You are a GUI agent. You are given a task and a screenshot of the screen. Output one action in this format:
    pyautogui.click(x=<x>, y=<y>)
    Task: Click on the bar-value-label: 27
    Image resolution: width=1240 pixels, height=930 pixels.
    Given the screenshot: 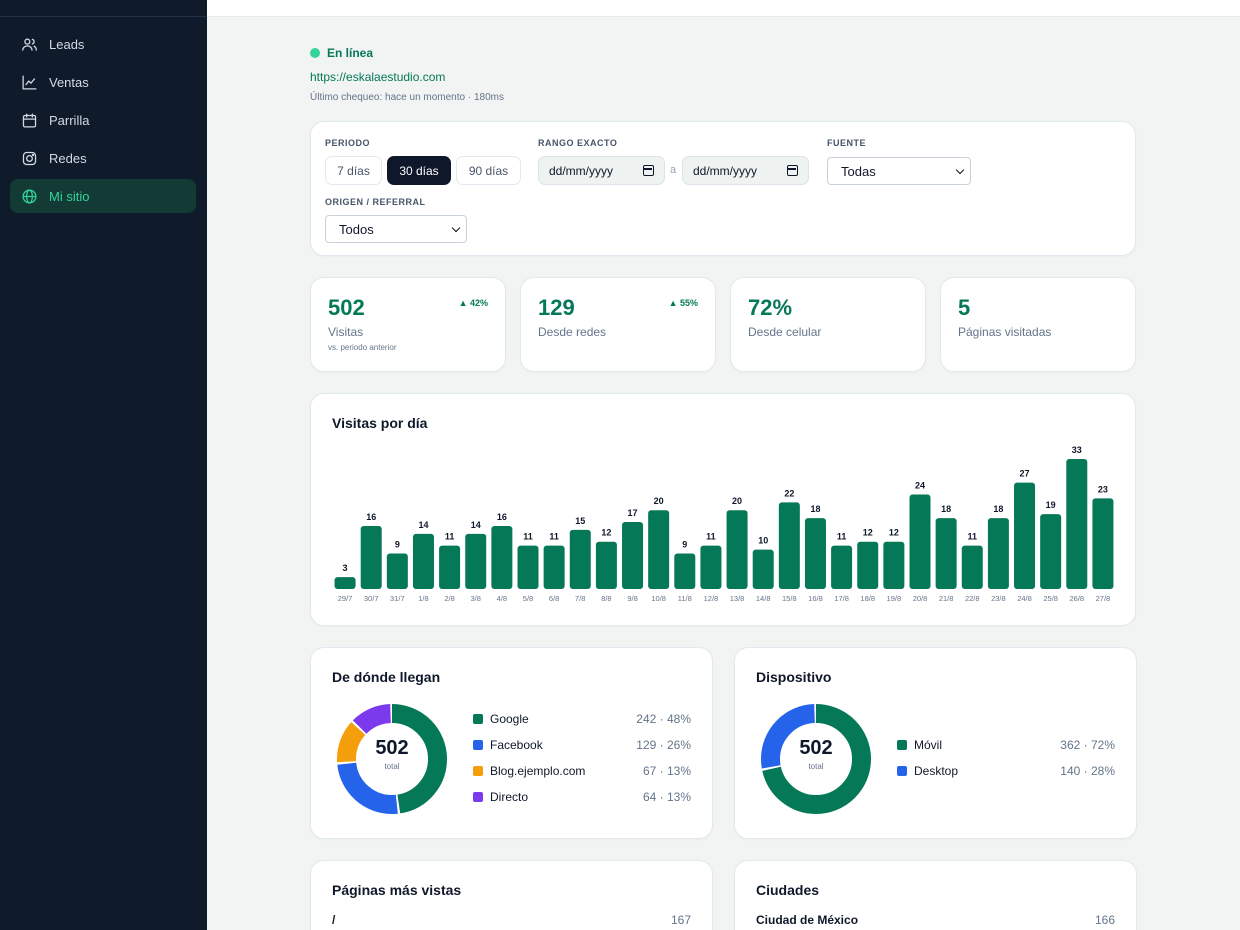 What is the action you would take?
    pyautogui.click(x=1025, y=474)
    